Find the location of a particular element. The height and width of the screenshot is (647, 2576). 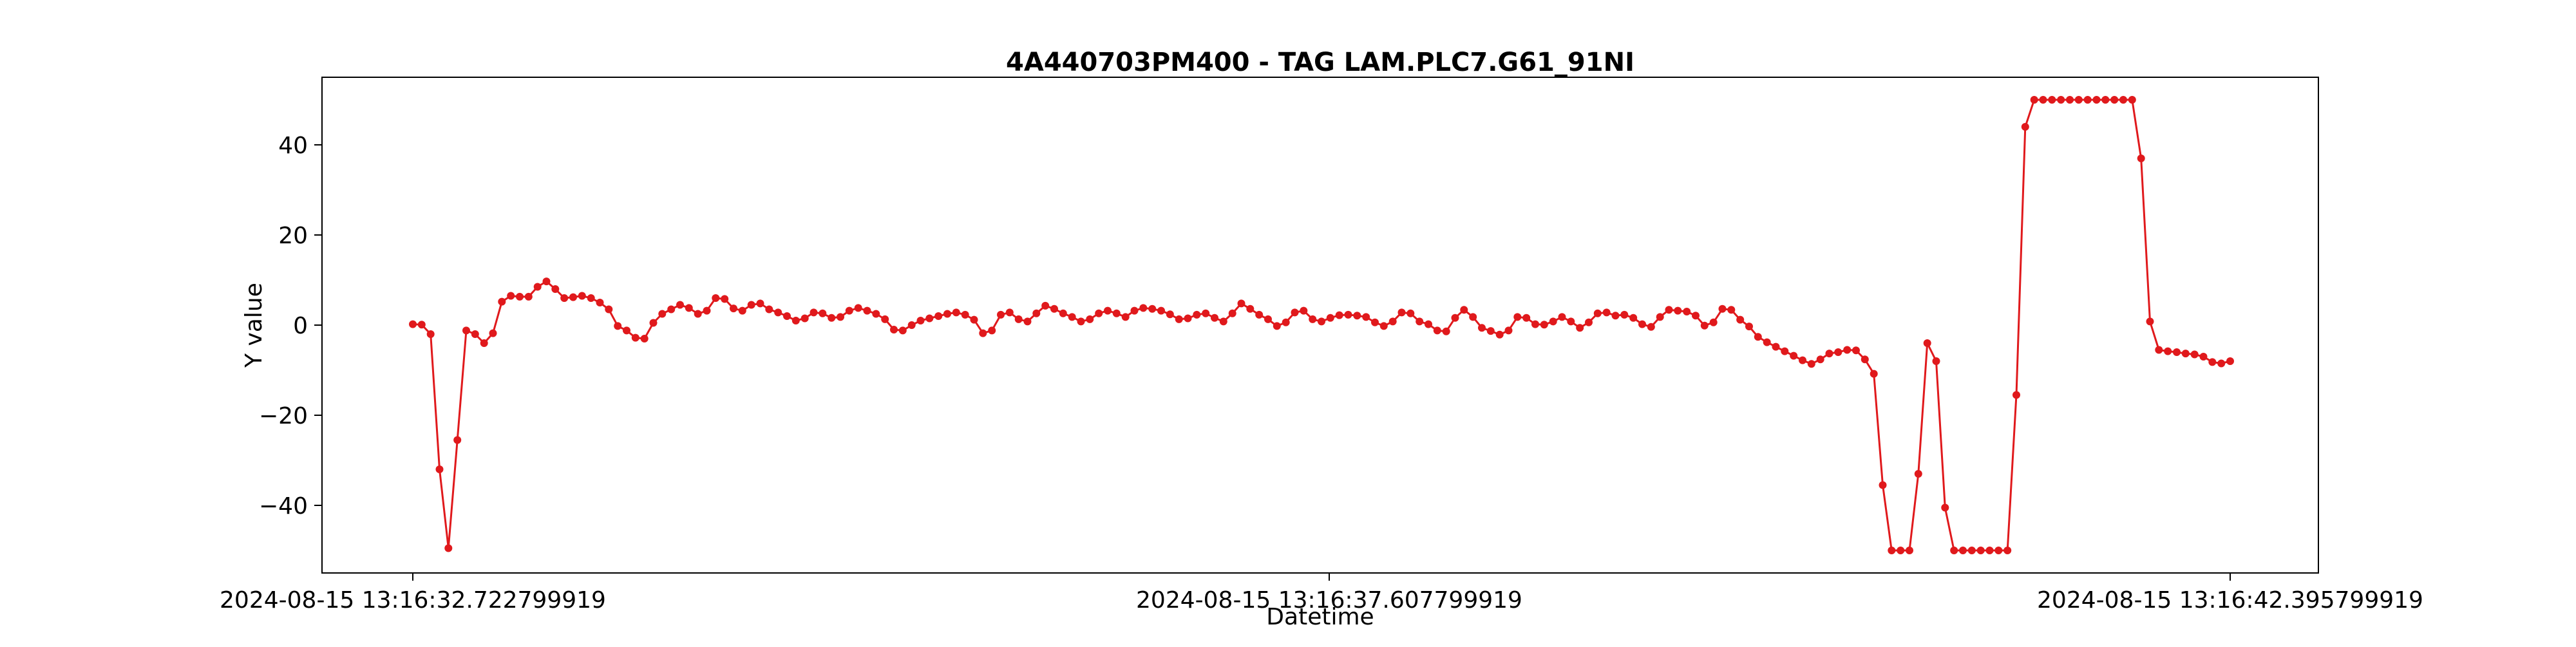

y-tick-label: 40 is located at coordinates (293, 146).